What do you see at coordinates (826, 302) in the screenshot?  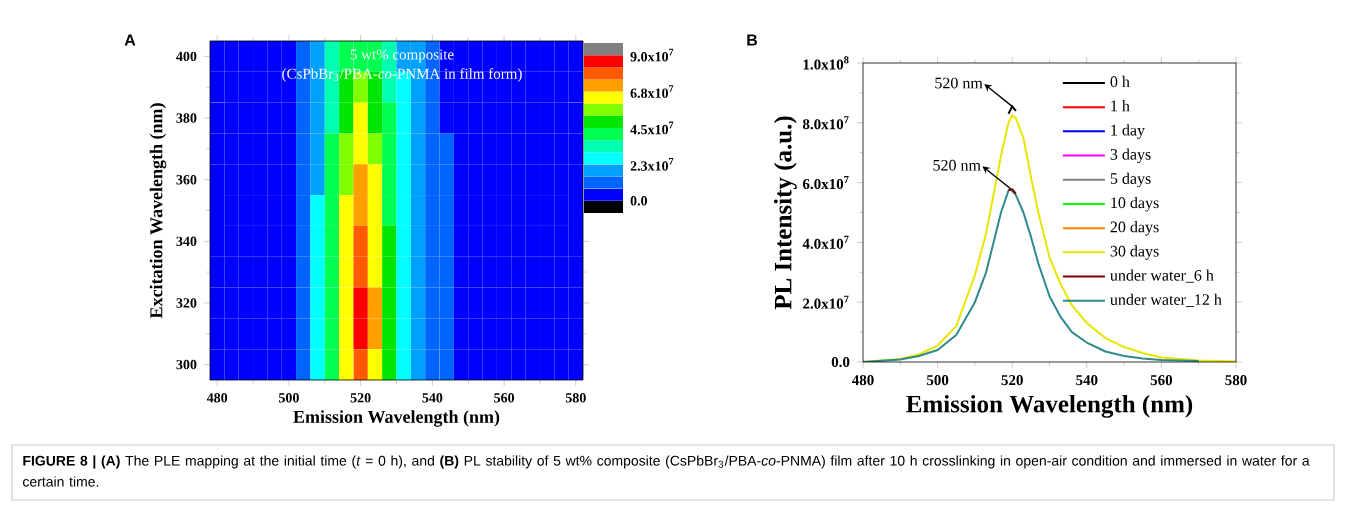 I see `y-tick-label: 2.0x10$^{7}$` at bounding box center [826, 302].